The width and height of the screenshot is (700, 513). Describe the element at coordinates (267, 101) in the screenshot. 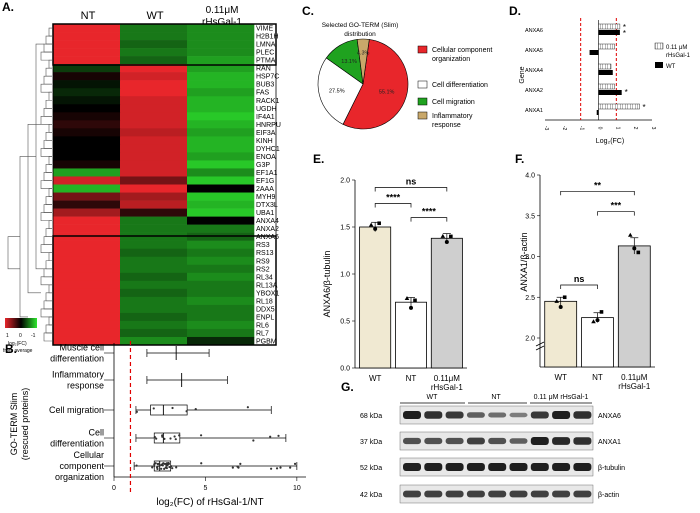

I see `heatmap-gene-label: RACK1` at that location.